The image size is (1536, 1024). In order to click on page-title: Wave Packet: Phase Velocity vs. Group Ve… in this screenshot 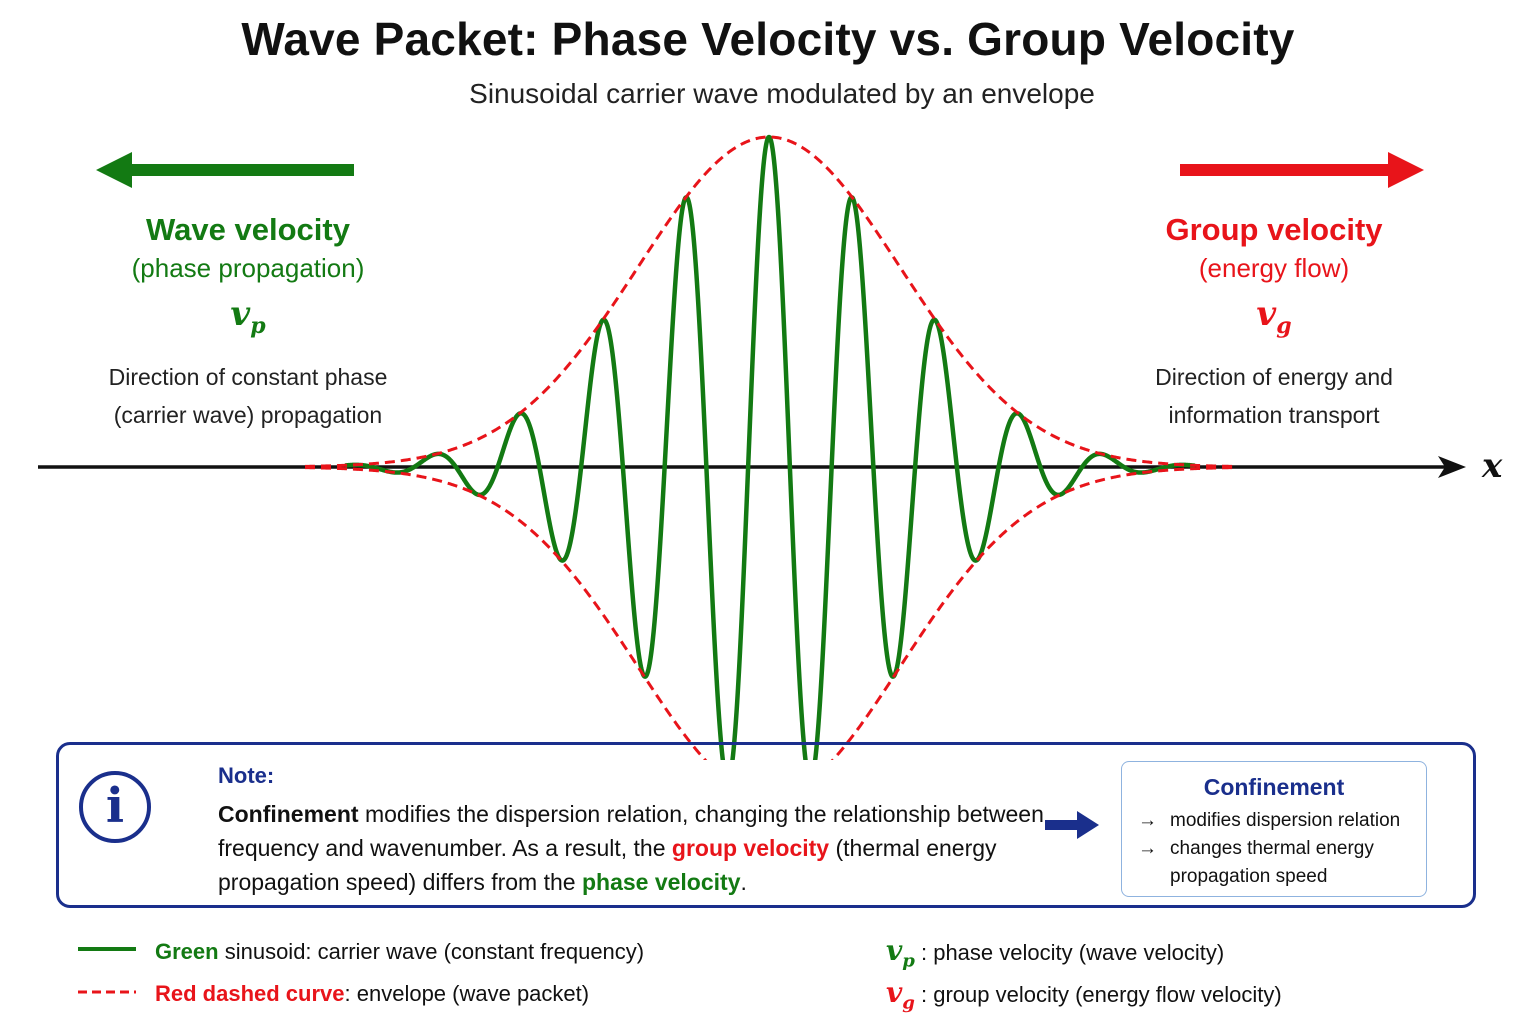, I will do `click(768, 39)`.